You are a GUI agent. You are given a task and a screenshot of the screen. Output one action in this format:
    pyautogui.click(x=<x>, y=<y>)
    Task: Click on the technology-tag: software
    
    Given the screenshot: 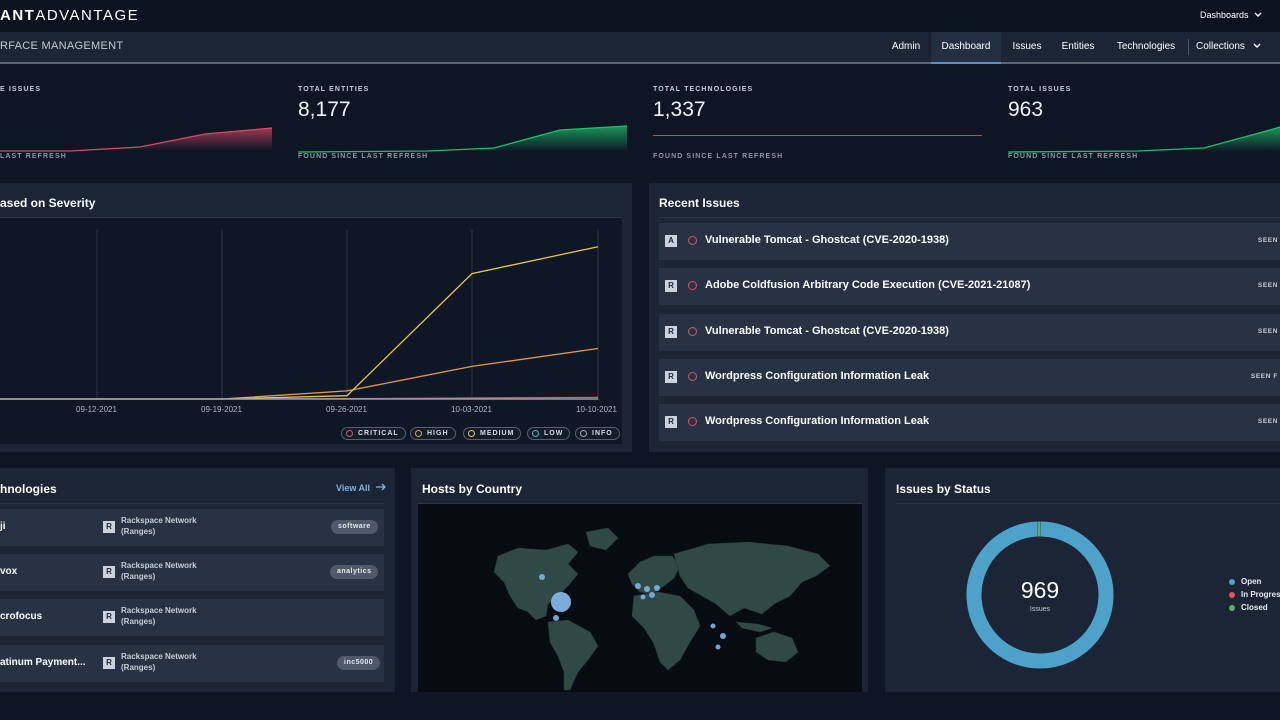 What is the action you would take?
    pyautogui.click(x=354, y=527)
    